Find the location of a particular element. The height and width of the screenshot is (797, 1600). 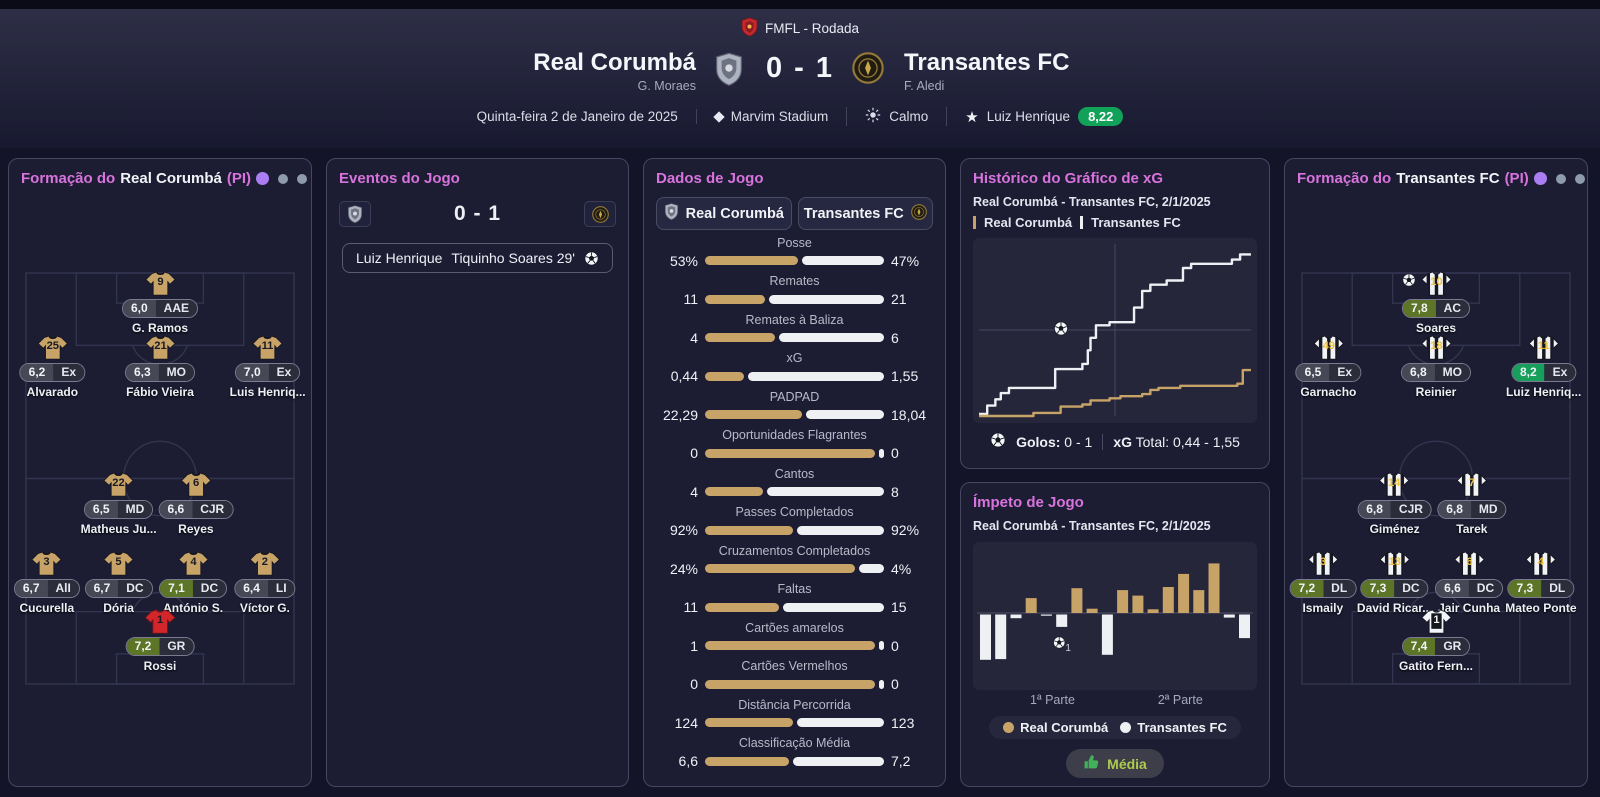

player-name: Mateo Ponte is located at coordinates (1541, 607).